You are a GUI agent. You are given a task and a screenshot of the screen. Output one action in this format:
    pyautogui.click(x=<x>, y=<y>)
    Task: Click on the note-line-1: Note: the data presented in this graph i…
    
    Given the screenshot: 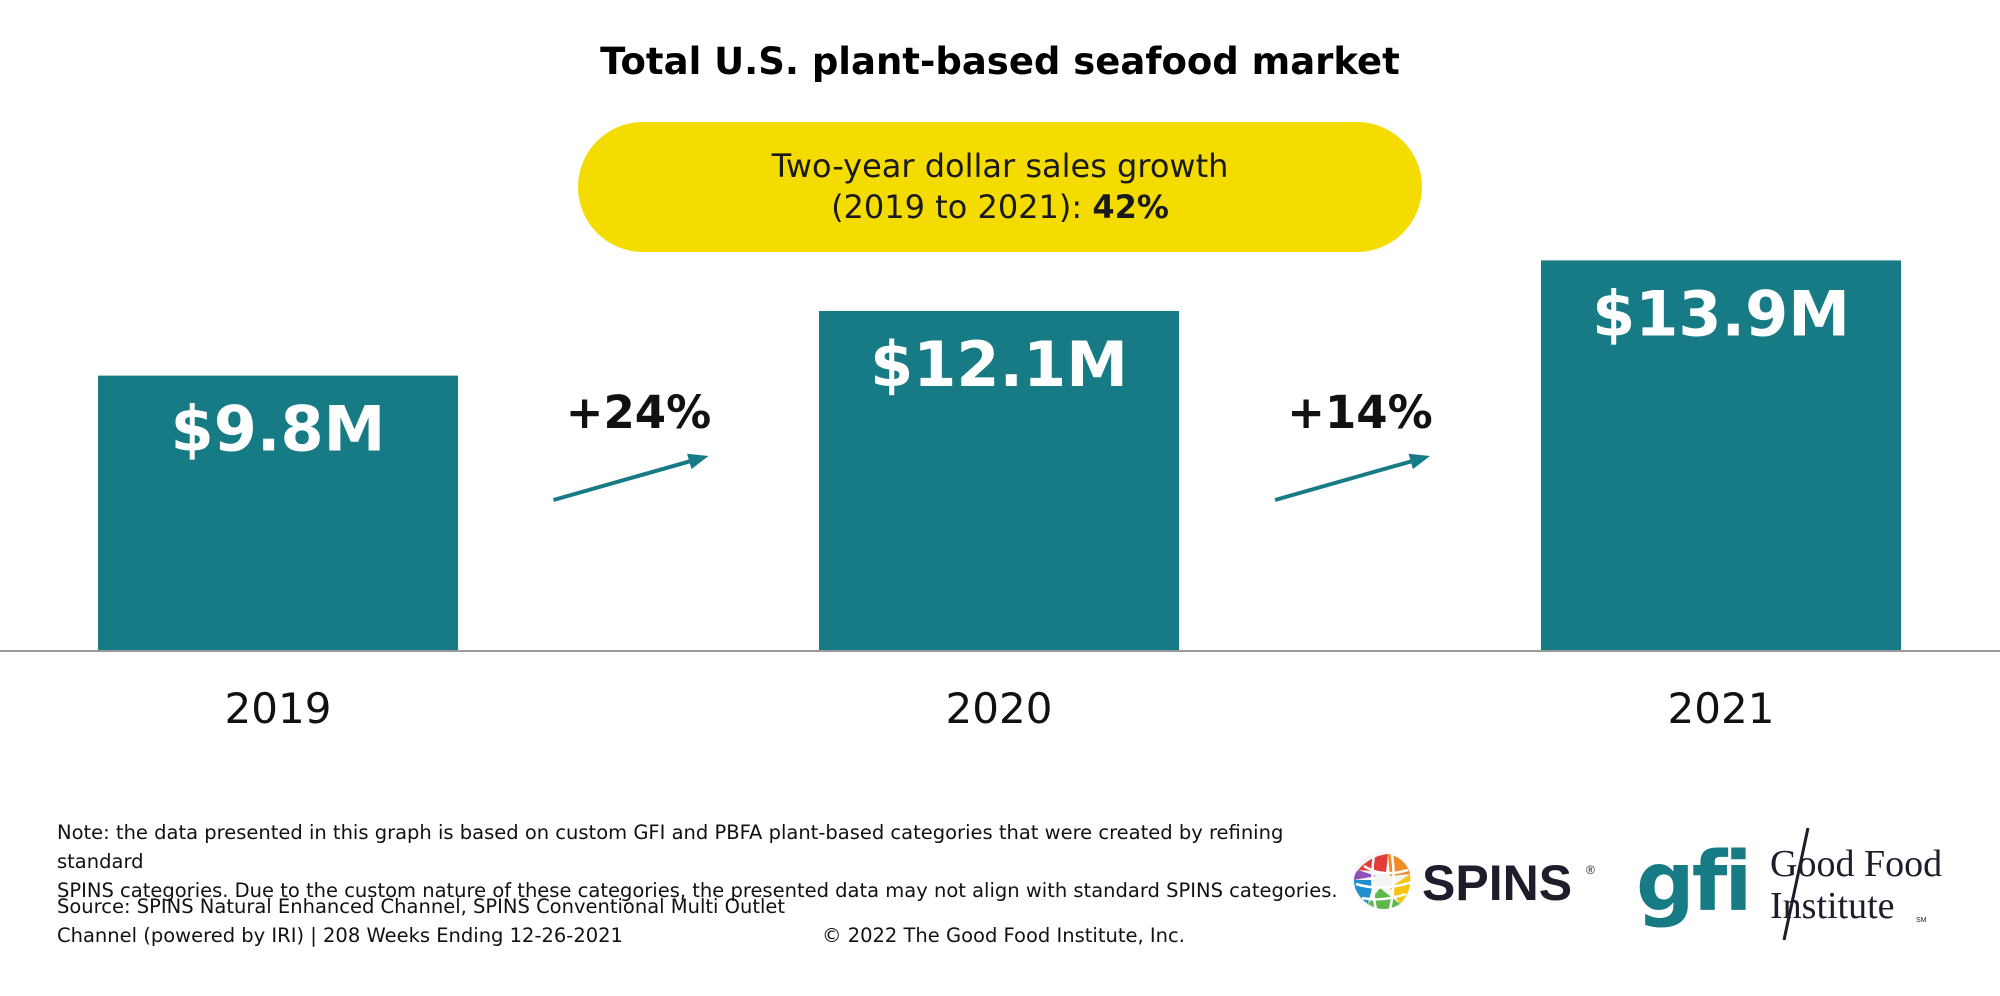 What is the action you would take?
    pyautogui.click(x=670, y=847)
    